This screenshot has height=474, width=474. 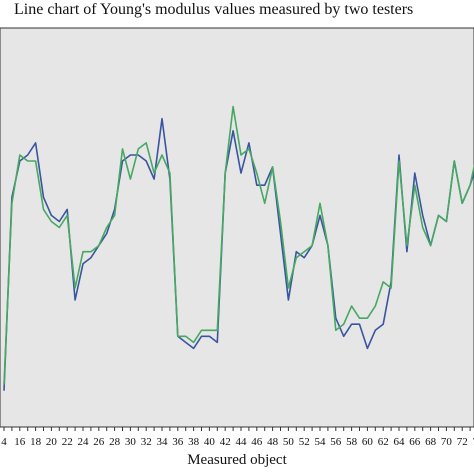 I want to click on x-tick-label: 70, so click(x=447, y=442).